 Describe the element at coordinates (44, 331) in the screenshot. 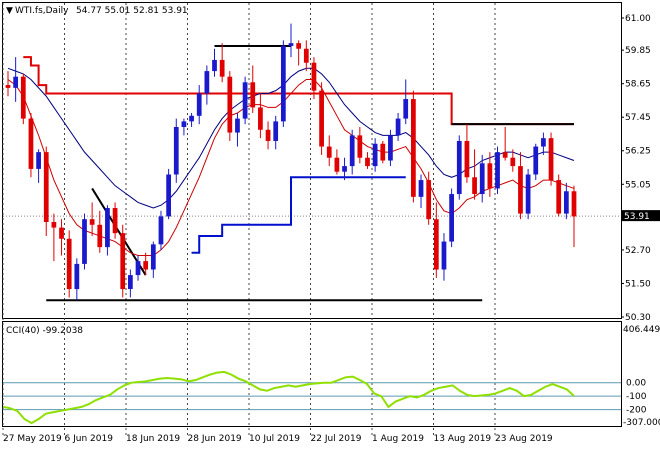

I see `indicator-label: CCI(40) -99.2038` at that location.